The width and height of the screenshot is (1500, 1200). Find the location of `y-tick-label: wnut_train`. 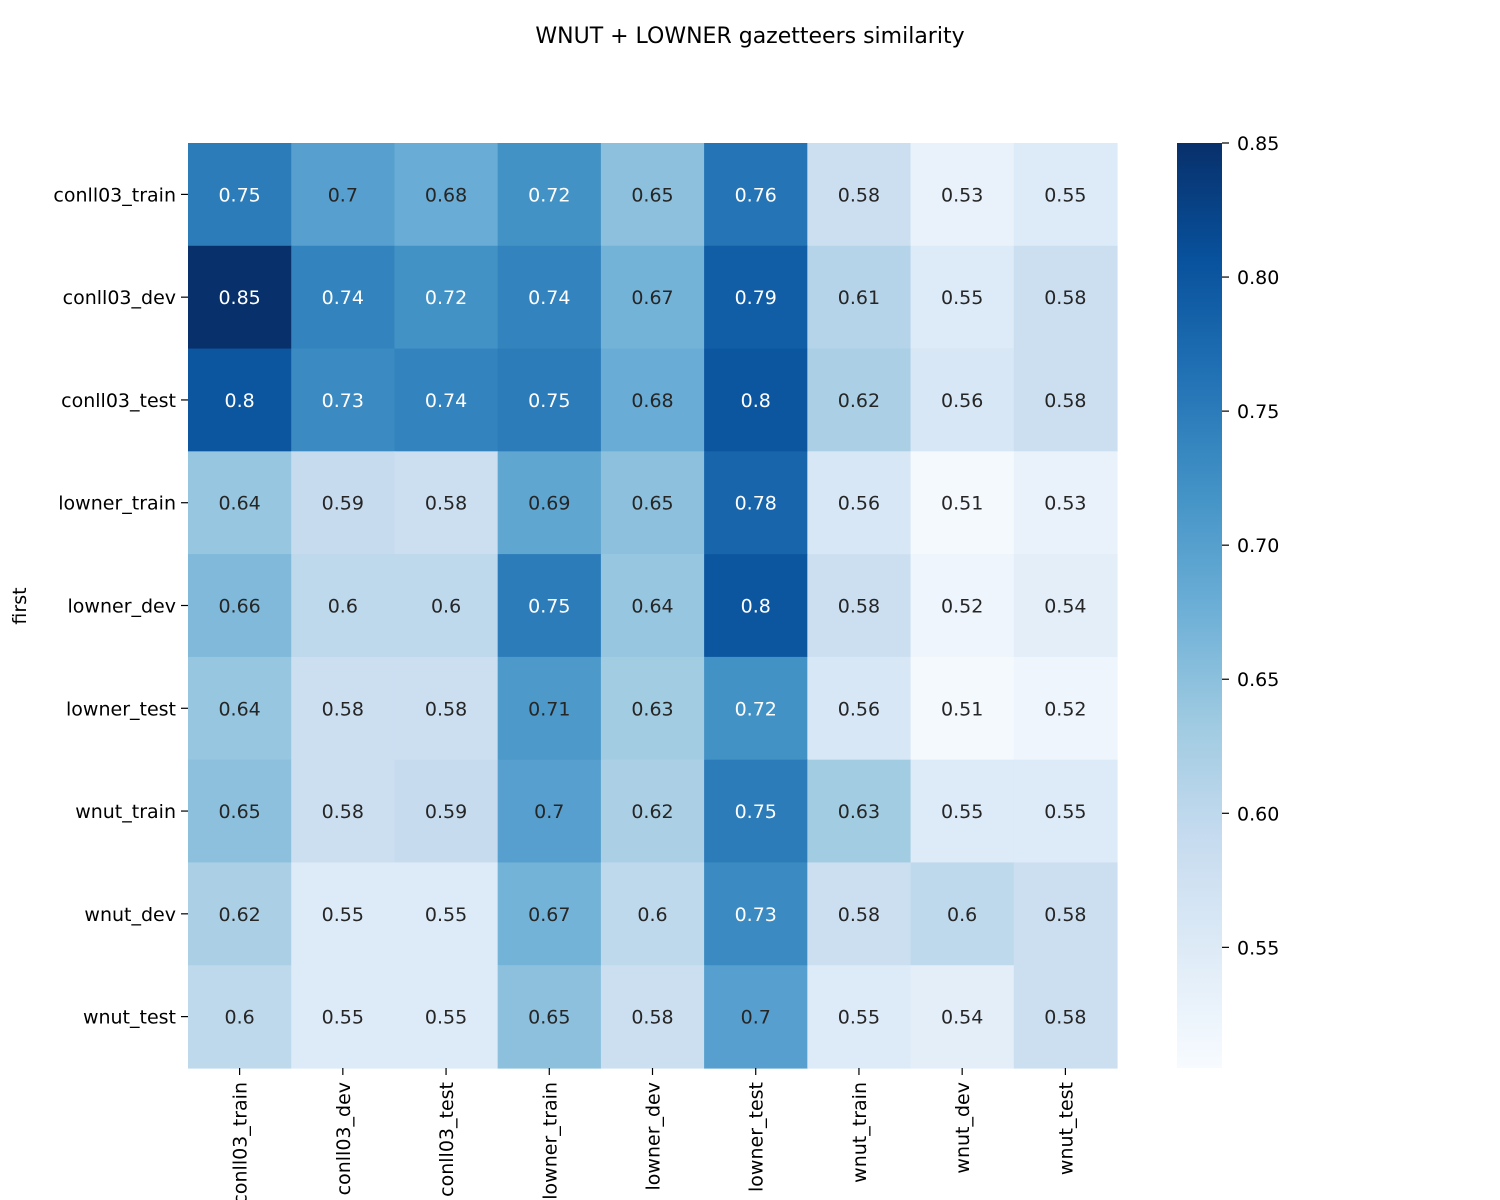

y-tick-label: wnut_train is located at coordinates (125, 812).